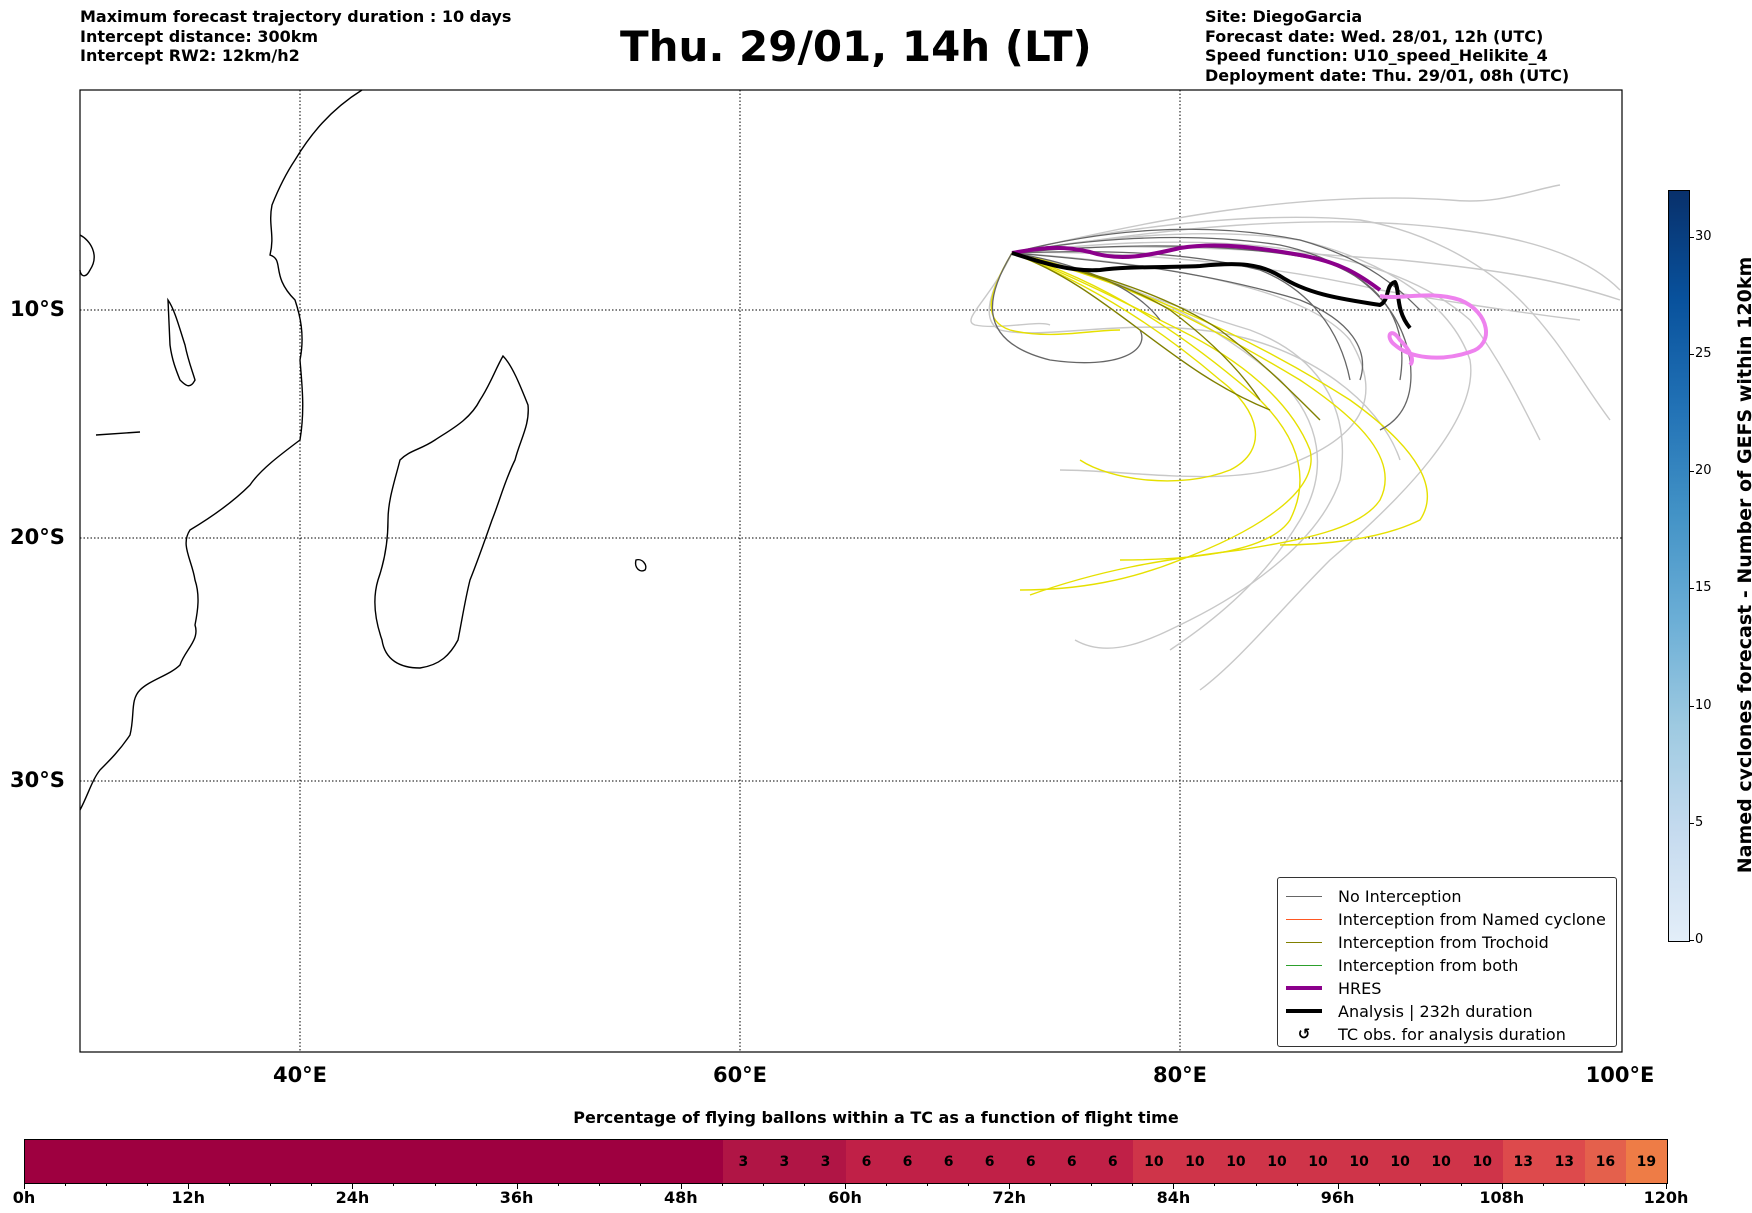  I want to click on colorbar-tick-label: 20, so click(1703, 471).